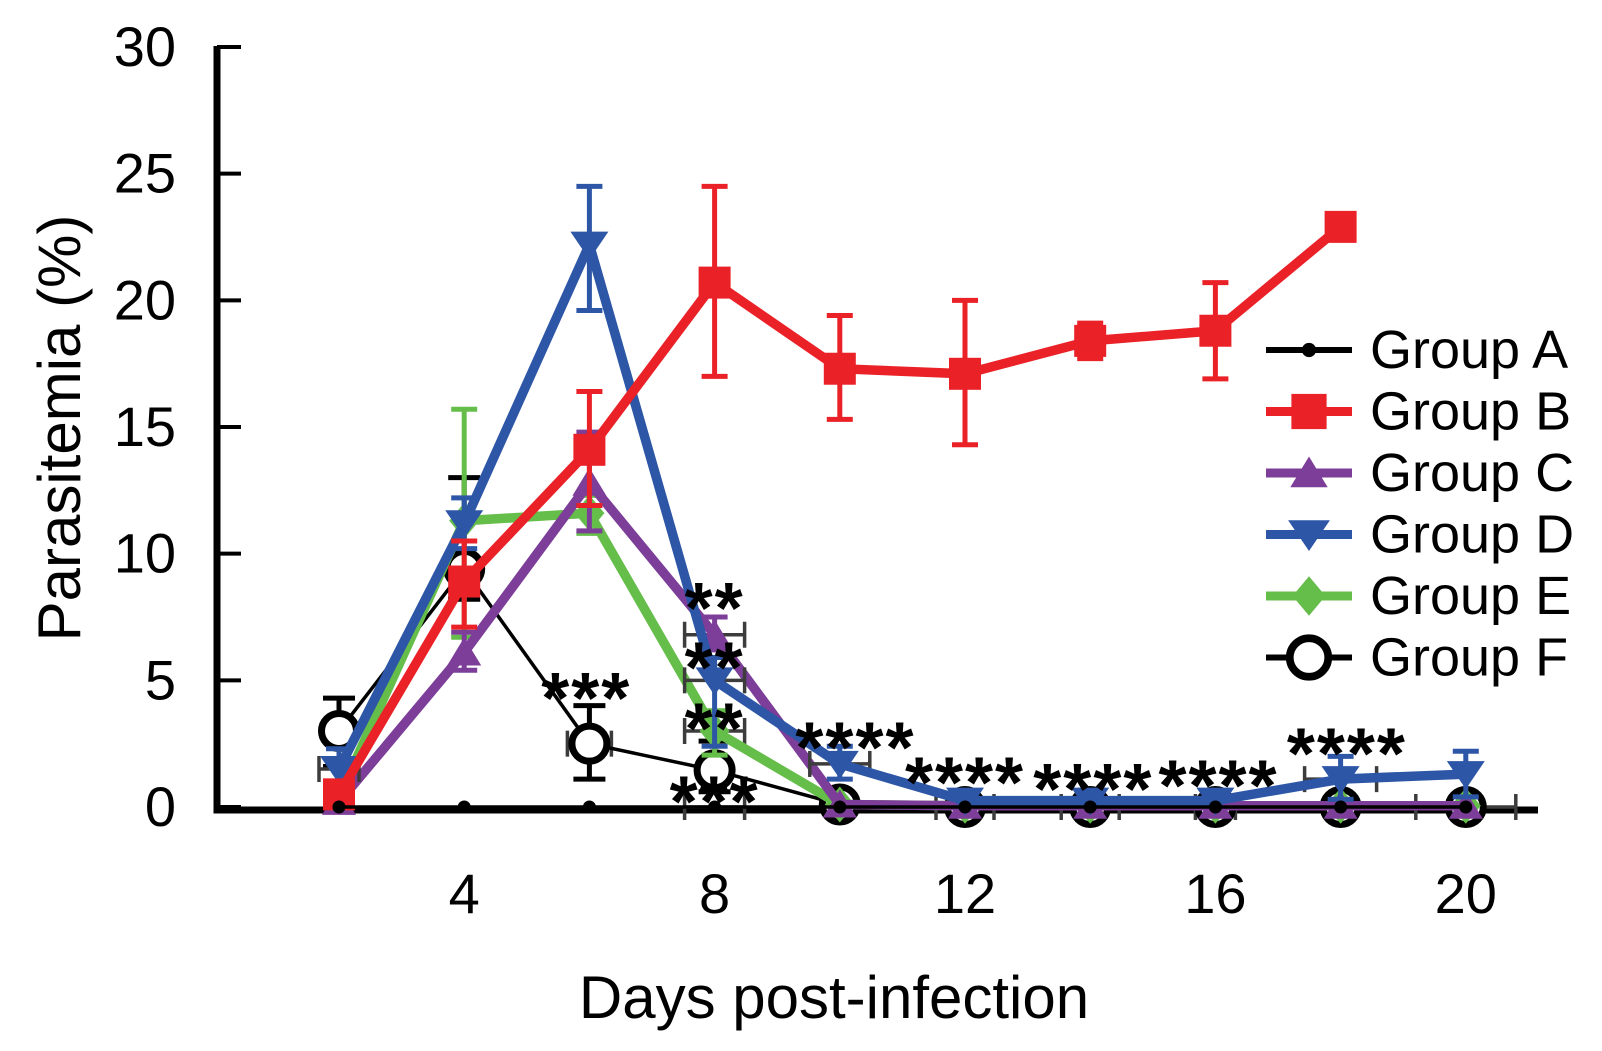 Image resolution: width=1602 pixels, height=1051 pixels. I want to click on legend-label: Group E, so click(1470, 596).